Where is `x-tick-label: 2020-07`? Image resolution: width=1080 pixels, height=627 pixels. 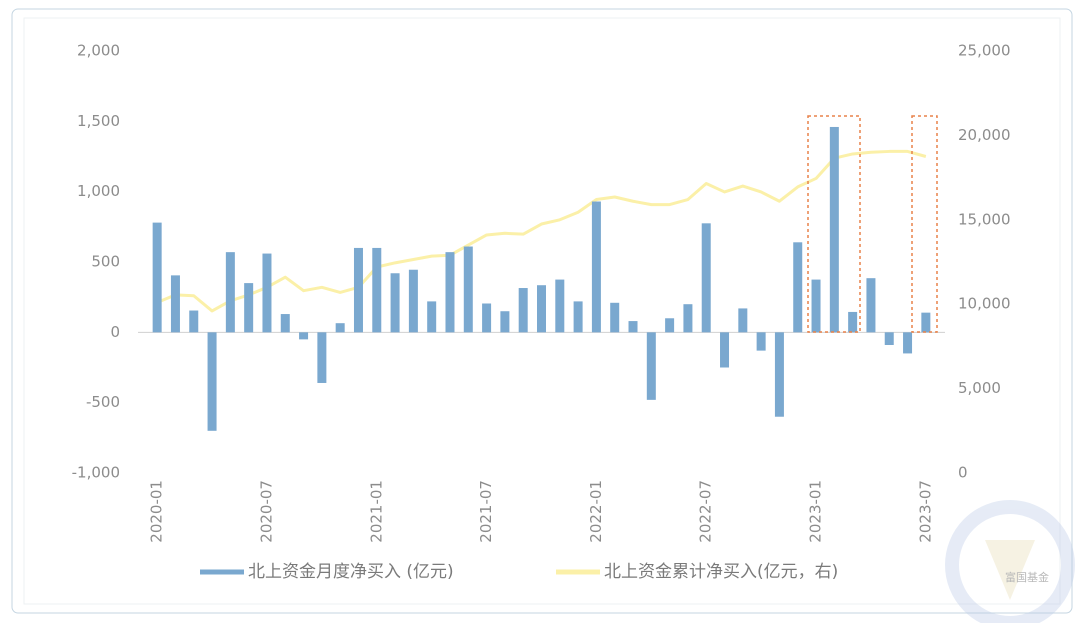 x-tick-label: 2020-07 is located at coordinates (266, 511).